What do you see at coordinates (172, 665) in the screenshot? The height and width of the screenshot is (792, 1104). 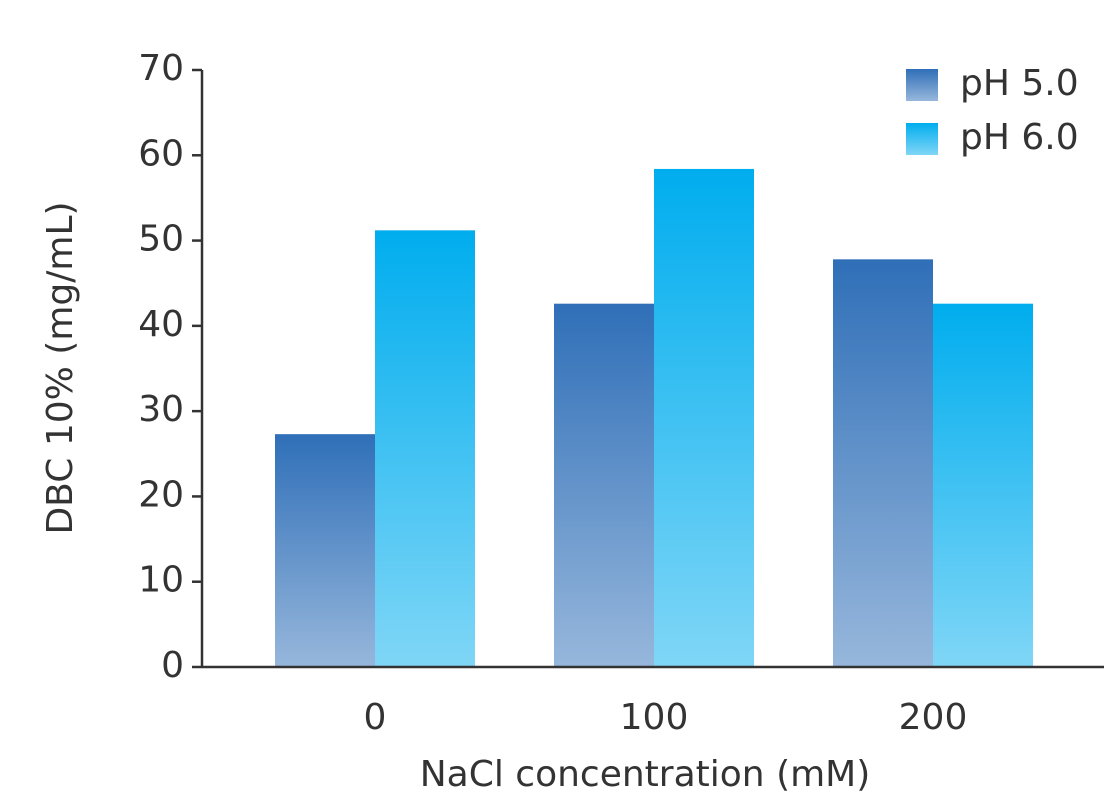 I see `y-tick-label: 0` at bounding box center [172, 665].